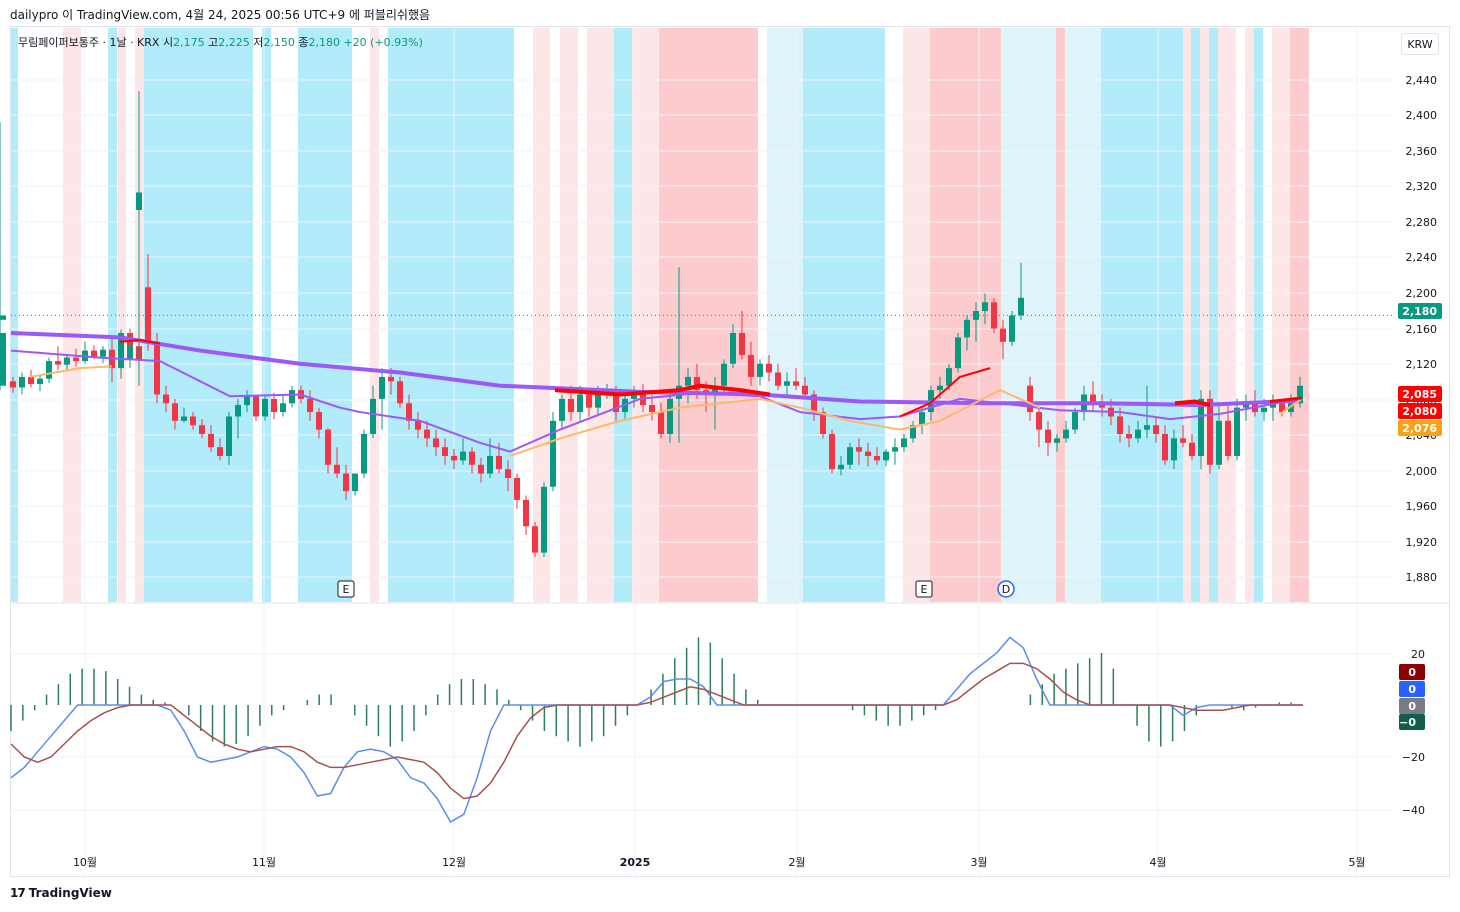 Image resolution: width=1460 pixels, height=912 pixels. Describe the element at coordinates (279, 42) in the screenshot. I see `low-value: 2,150` at that location.